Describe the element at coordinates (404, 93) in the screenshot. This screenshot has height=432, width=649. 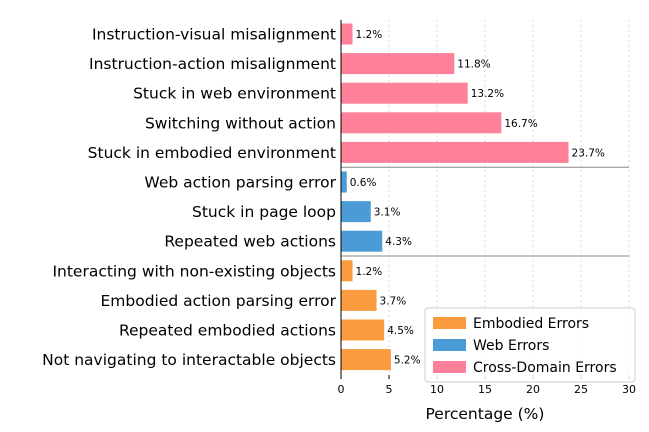
I see `bar-stuck-in-web-environment` at that location.